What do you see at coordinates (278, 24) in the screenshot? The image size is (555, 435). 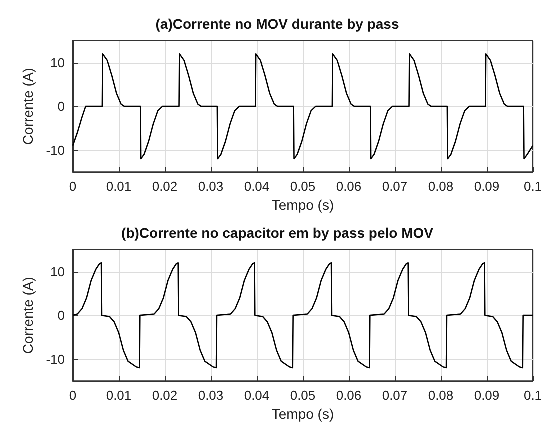 I see `chart-title: (a)Corrente no MOV durante by pass` at bounding box center [278, 24].